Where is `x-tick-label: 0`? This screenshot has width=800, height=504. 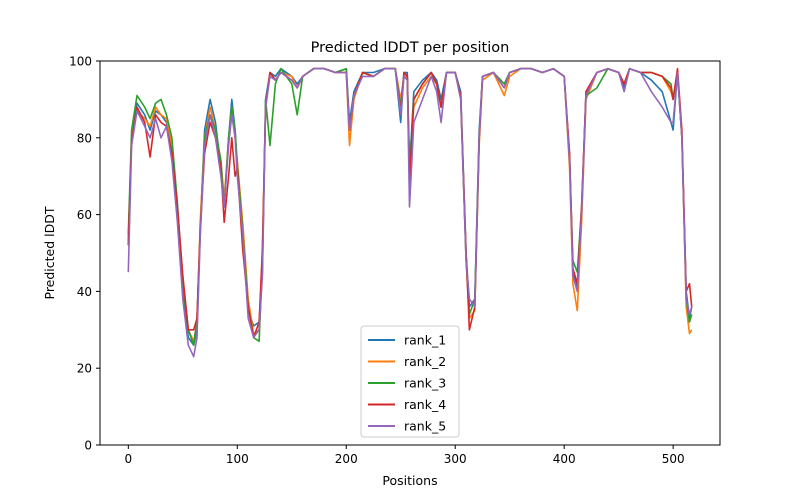 x-tick-label: 0 is located at coordinates (129, 459).